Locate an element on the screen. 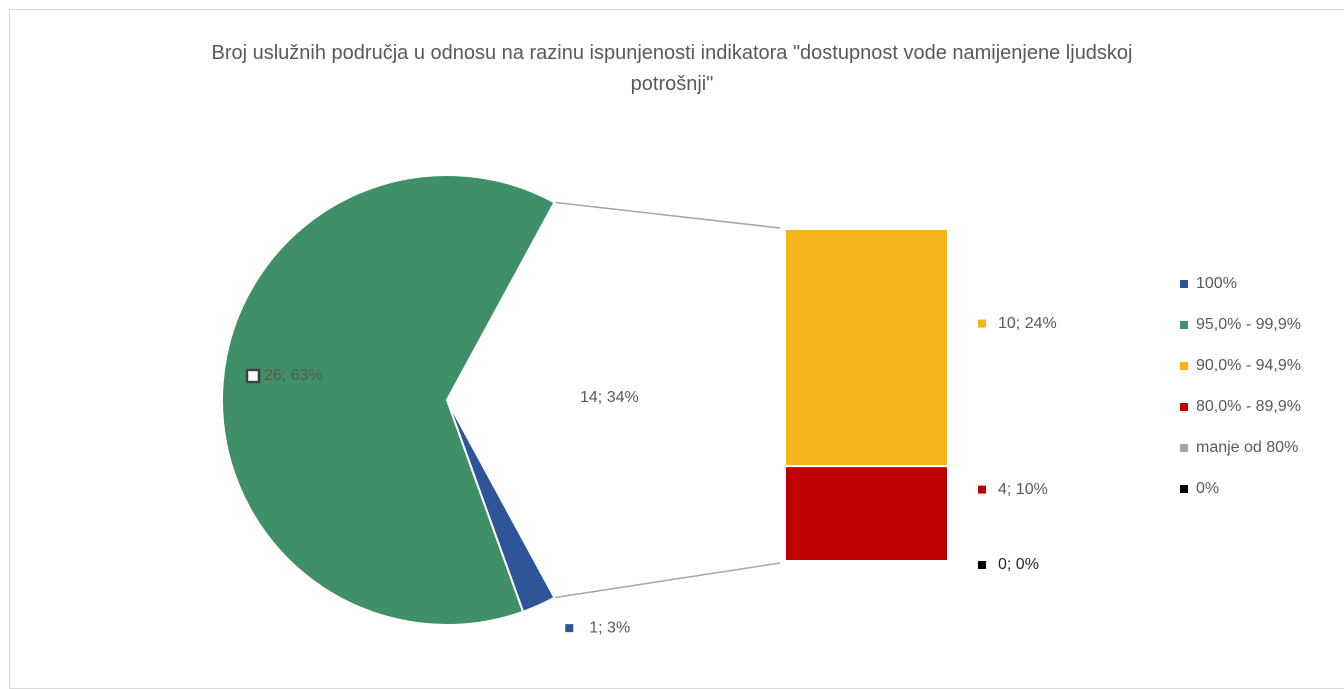 Image resolution: width=1344 pixels, height=689 pixels. data-label: 4; 10% is located at coordinates (1023, 489).